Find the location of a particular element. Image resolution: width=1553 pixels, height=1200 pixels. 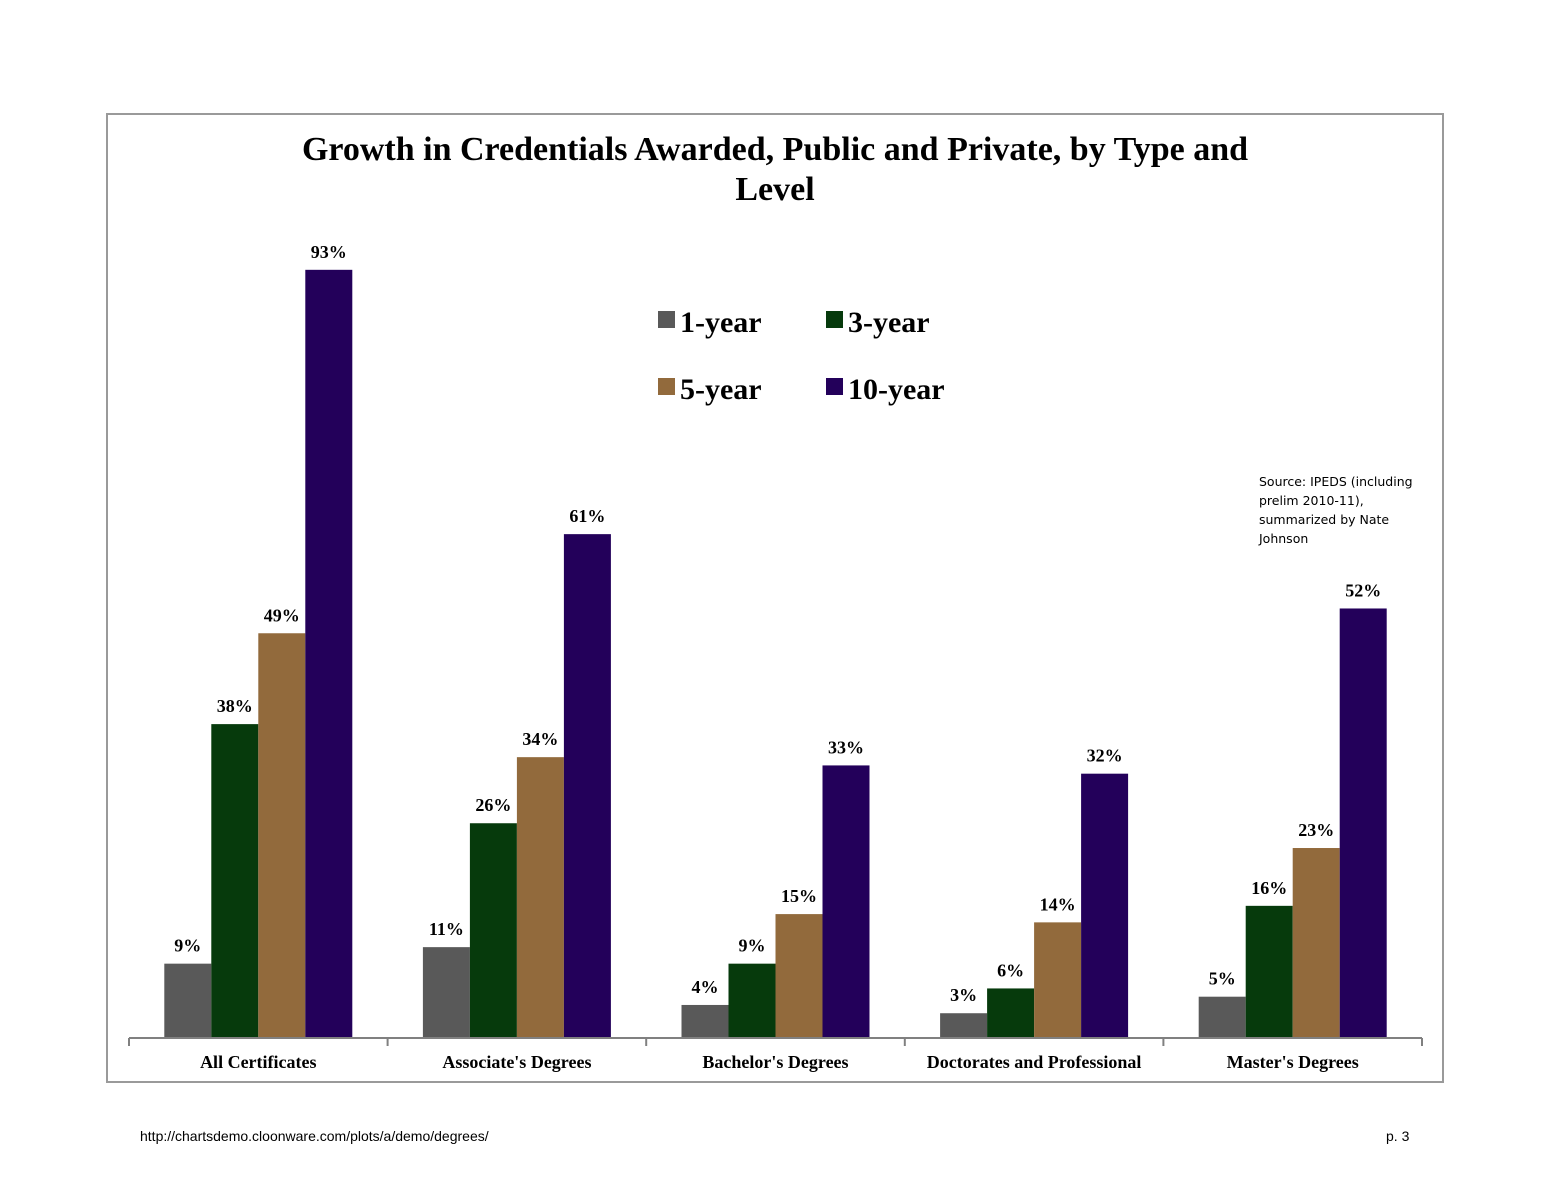

value-label: 61% is located at coordinates (587, 516).